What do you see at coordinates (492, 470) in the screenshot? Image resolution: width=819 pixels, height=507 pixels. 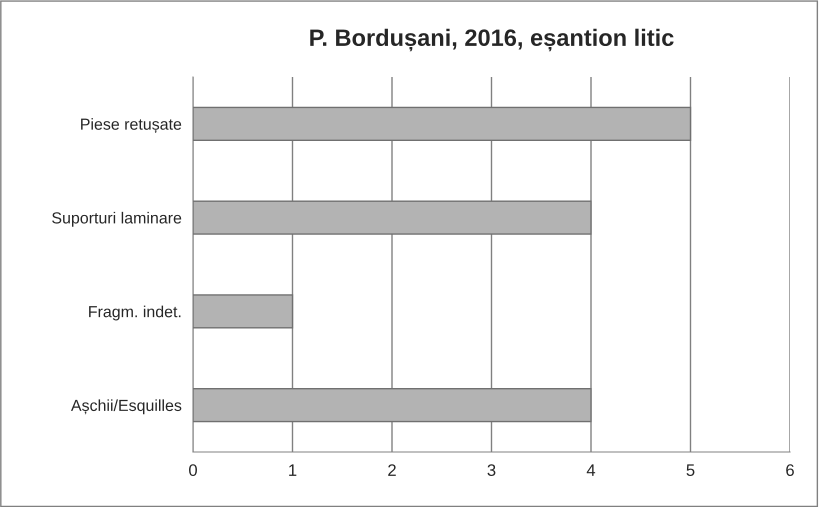 I see `x-tick-label: 3` at bounding box center [492, 470].